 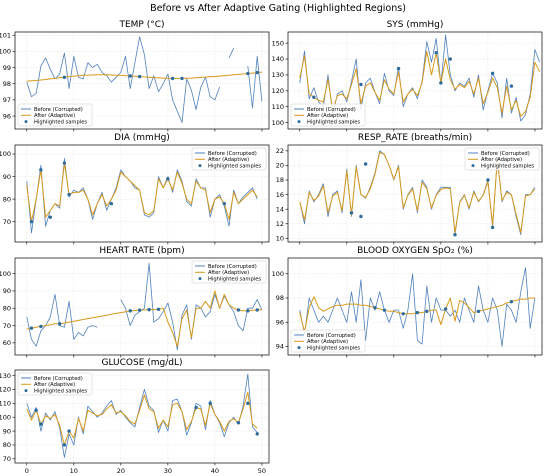 What do you see at coordinates (262, 471) in the screenshot?
I see `x-tick-label: 50` at bounding box center [262, 471].